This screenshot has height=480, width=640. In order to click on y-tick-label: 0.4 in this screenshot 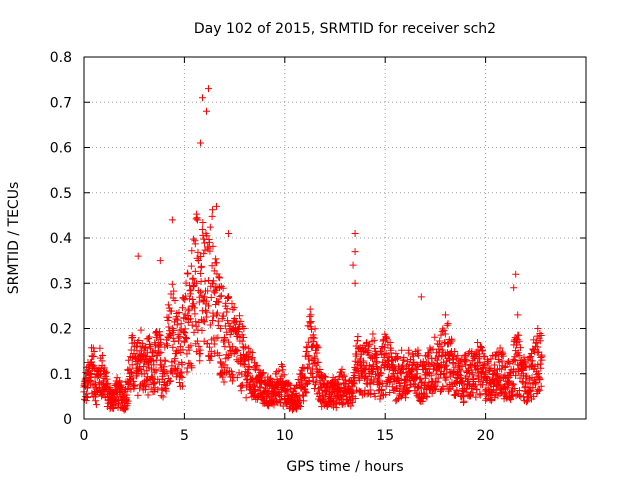, I will do `click(61, 239)`.